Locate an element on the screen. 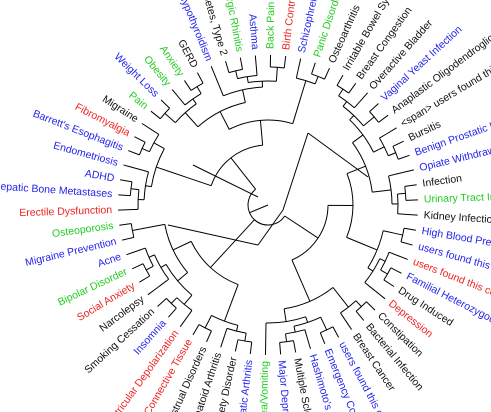 This screenshot has height=412, width=491. leaf-label: Infection is located at coordinates (442, 180).